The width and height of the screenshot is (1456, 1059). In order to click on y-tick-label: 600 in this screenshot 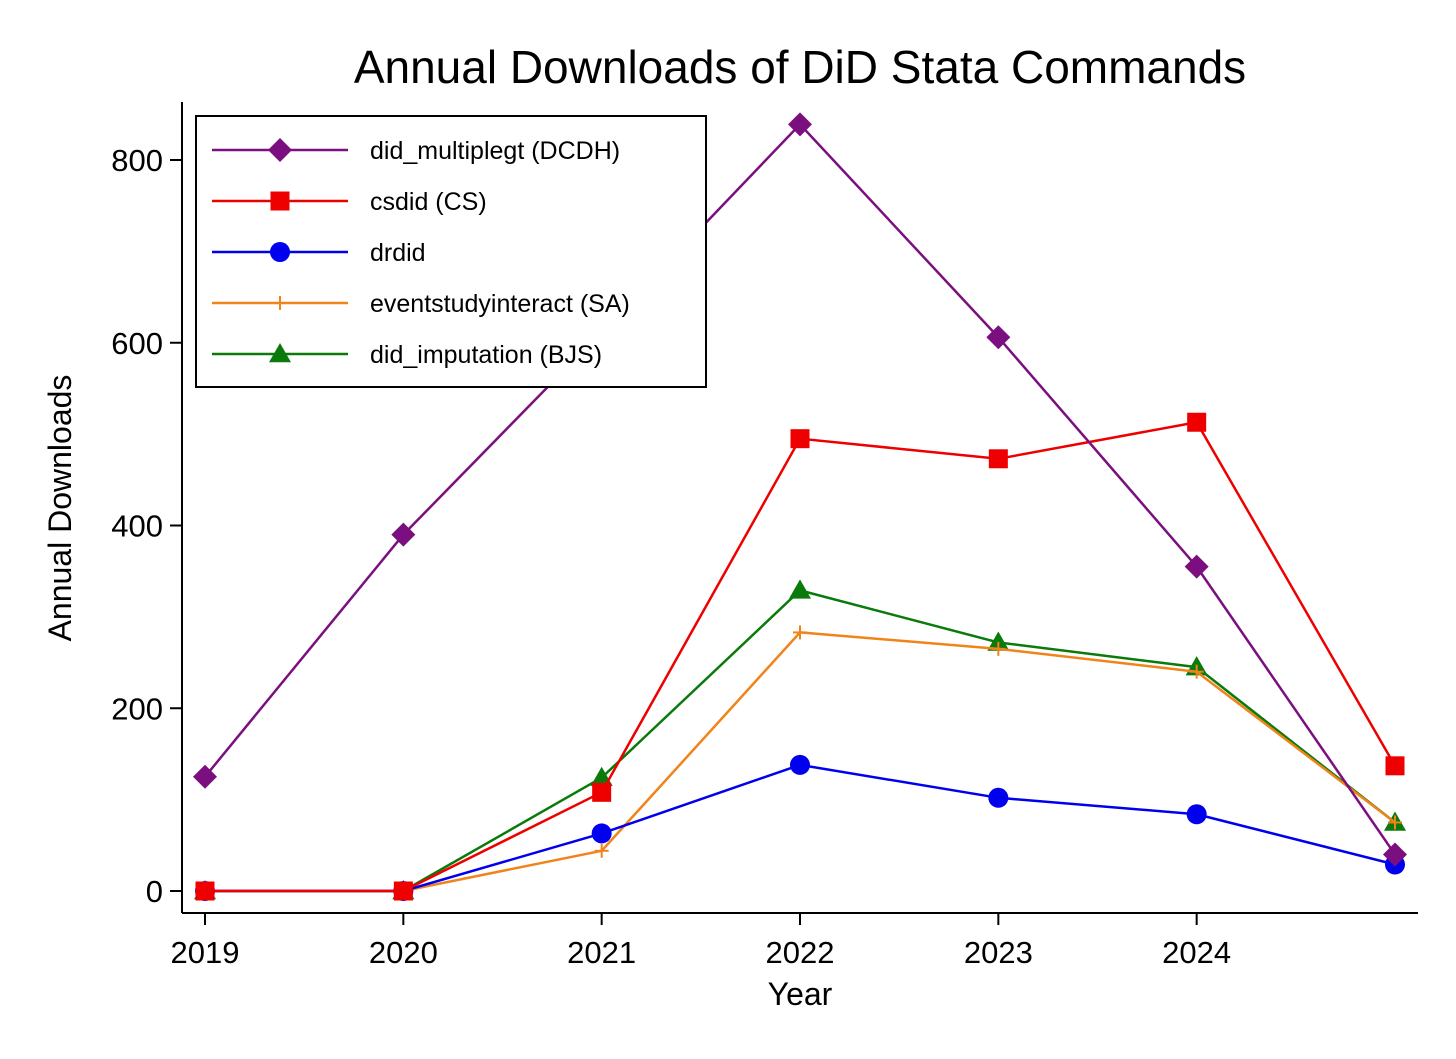, I will do `click(137, 343)`.